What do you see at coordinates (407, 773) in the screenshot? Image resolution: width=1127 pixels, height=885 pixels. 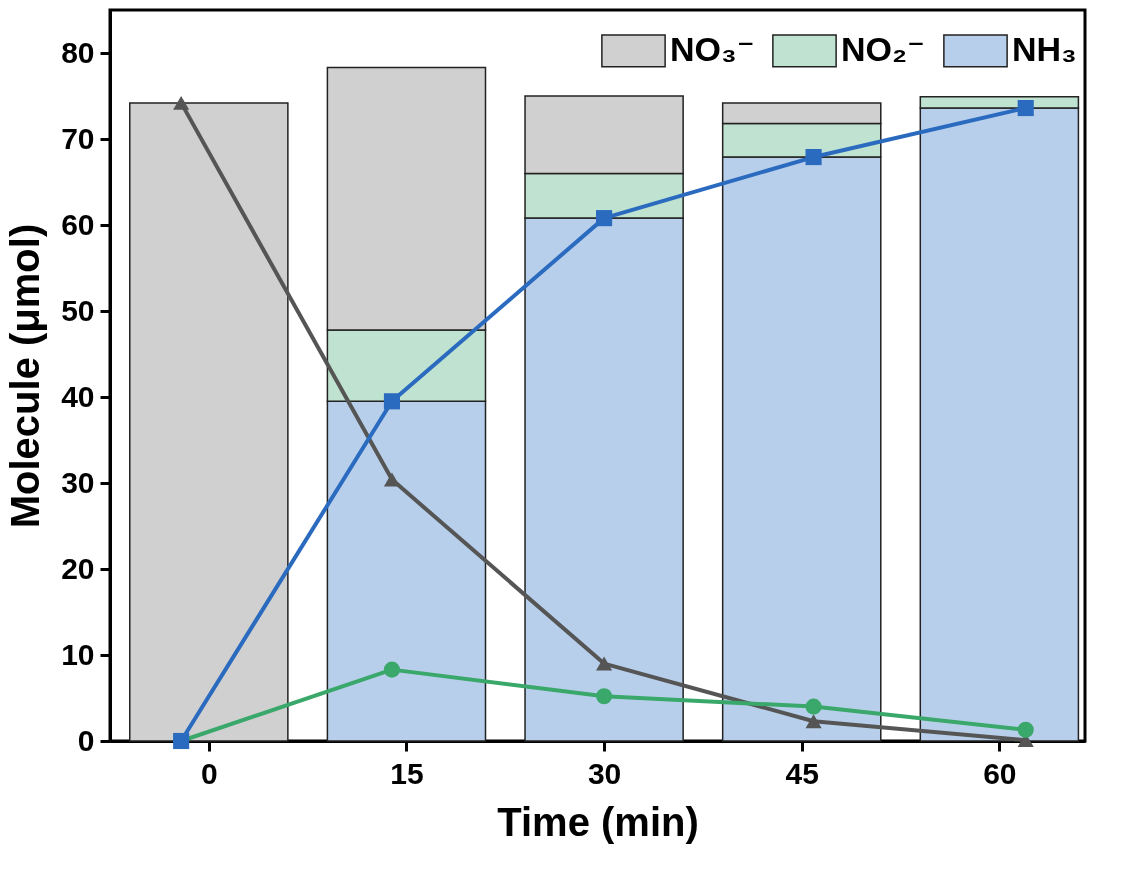 I see `x-tick-label: 15` at bounding box center [407, 773].